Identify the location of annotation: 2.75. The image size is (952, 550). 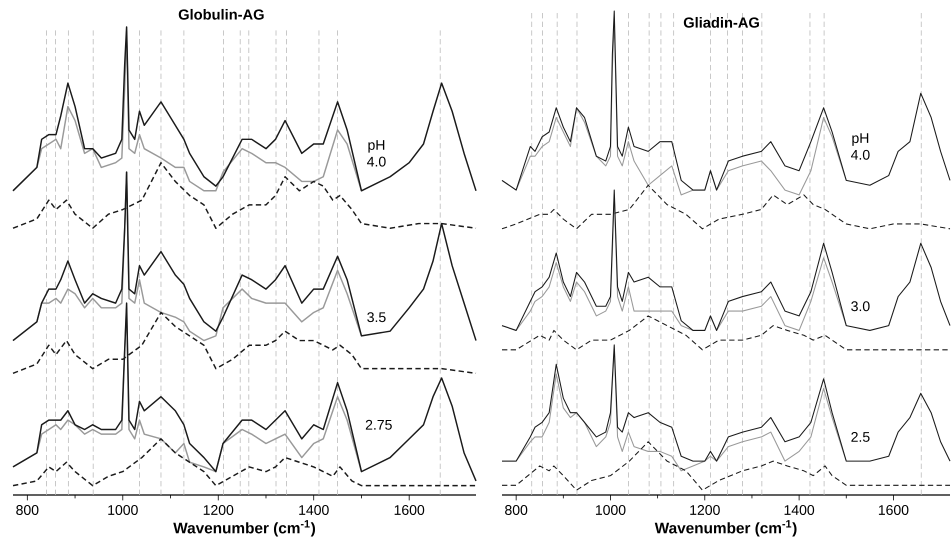
(379, 425).